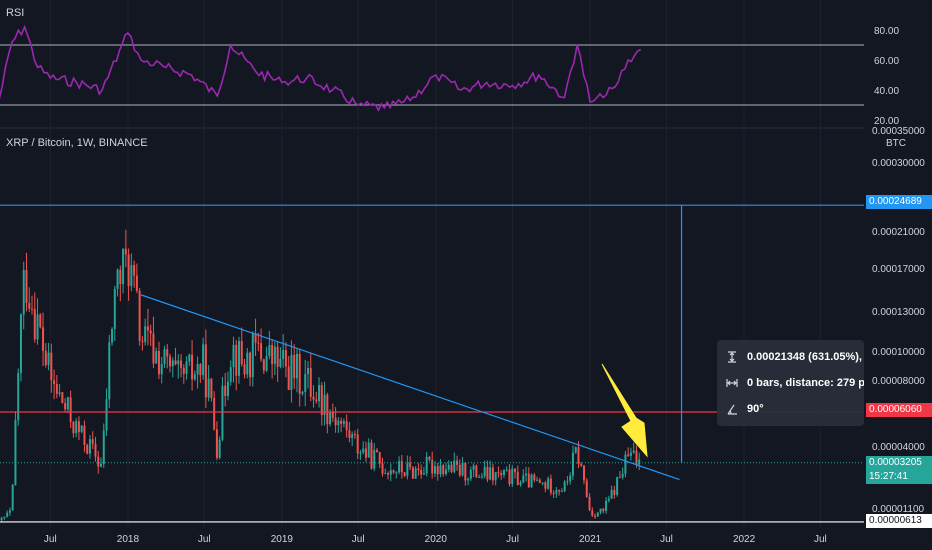 This screenshot has width=932, height=550. I want to click on time-tick-label: Jul, so click(666, 539).